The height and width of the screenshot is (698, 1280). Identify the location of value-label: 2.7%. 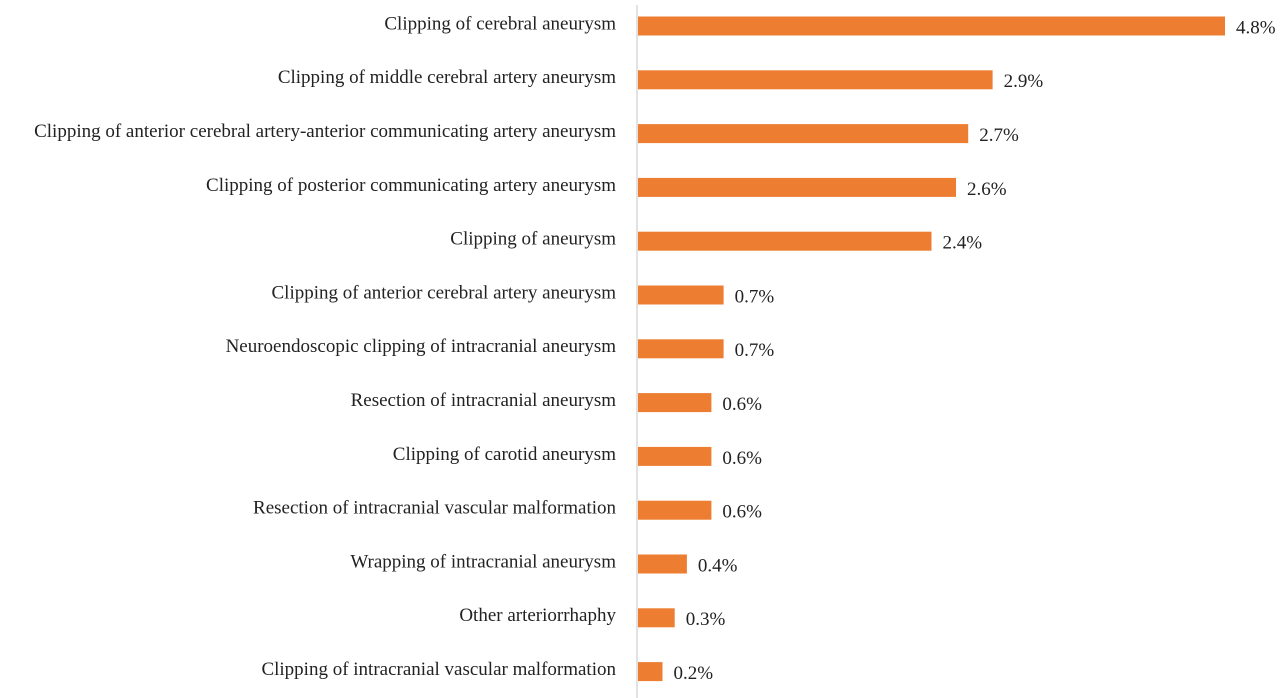
(999, 135).